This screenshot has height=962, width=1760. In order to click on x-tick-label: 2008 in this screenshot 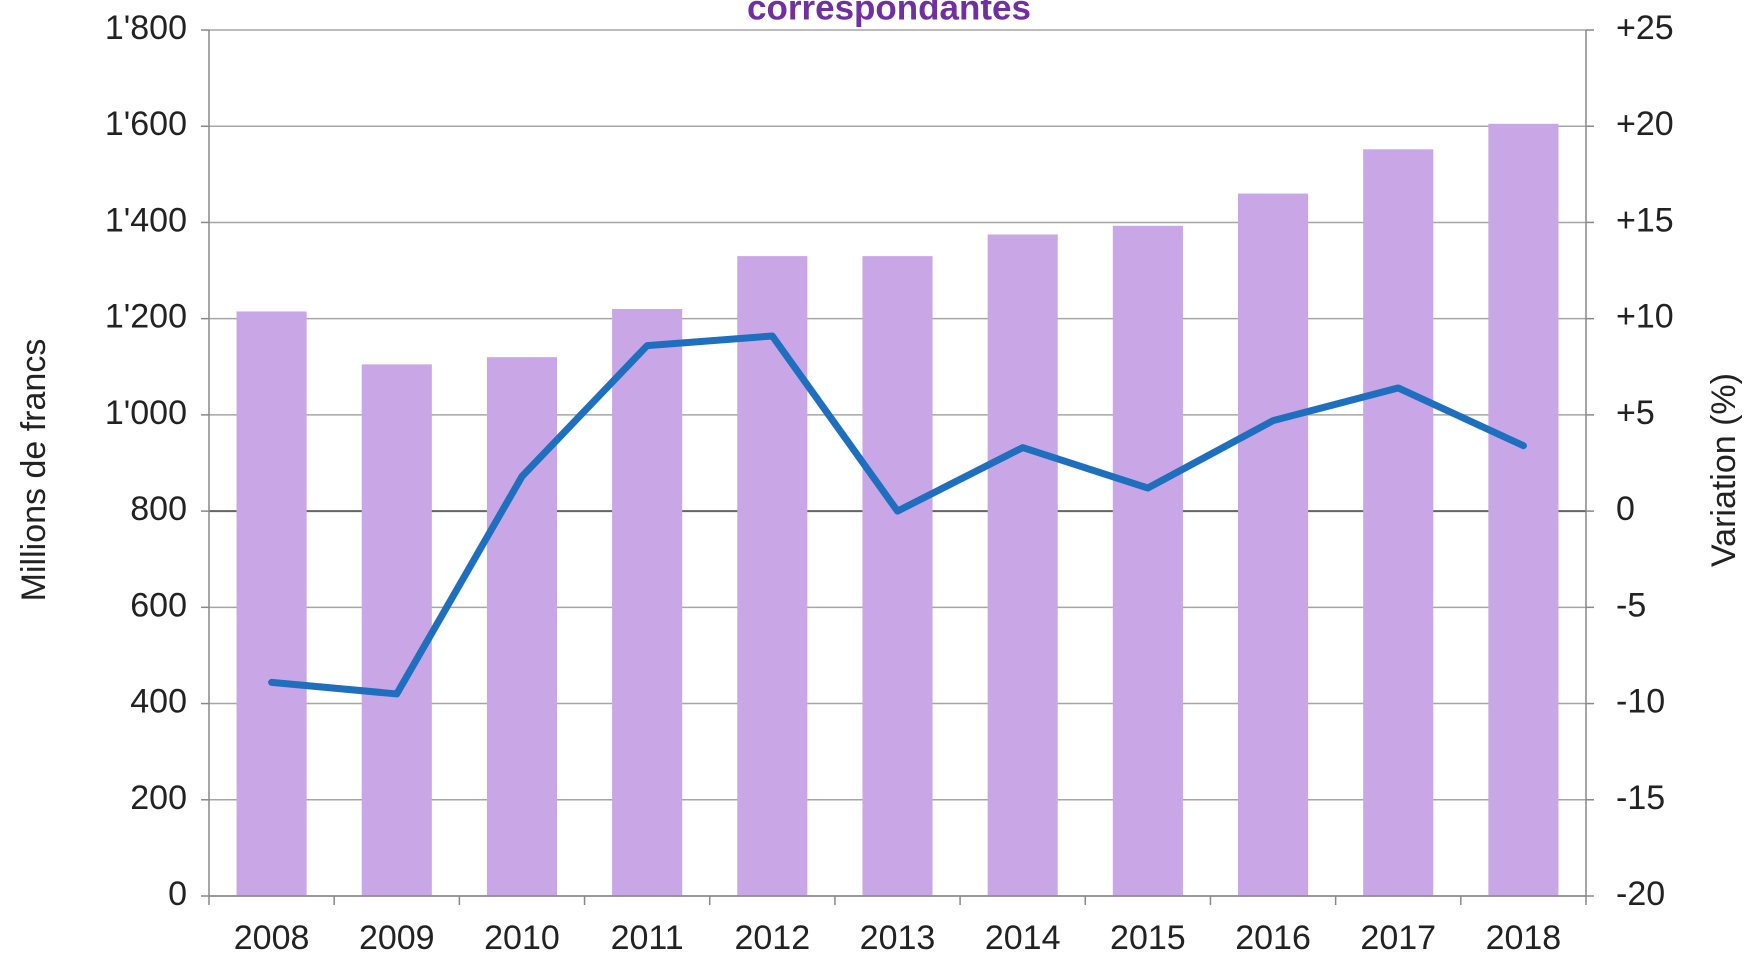, I will do `click(272, 938)`.